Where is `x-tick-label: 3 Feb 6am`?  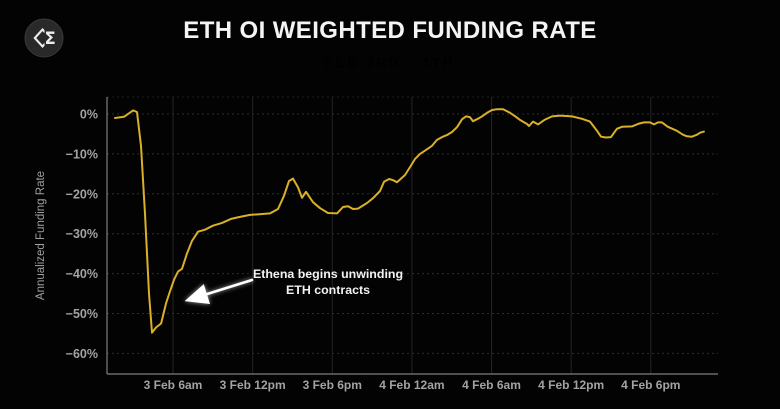 x-tick-label: 3 Feb 6am is located at coordinates (173, 385).